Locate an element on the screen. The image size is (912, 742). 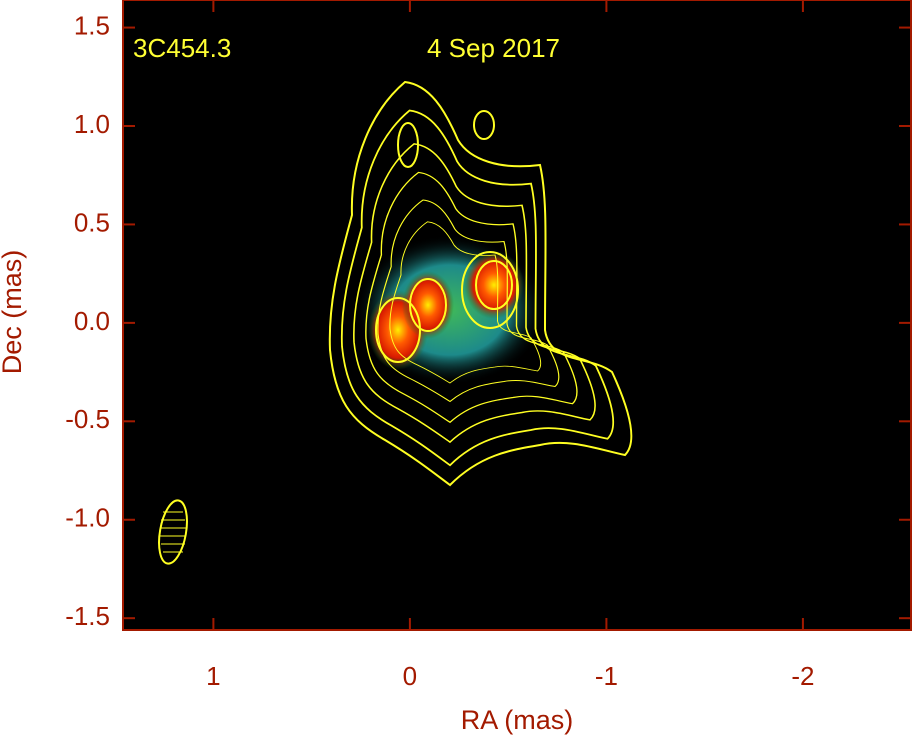
x-axis-label: RA (mas) is located at coordinates (517, 720).